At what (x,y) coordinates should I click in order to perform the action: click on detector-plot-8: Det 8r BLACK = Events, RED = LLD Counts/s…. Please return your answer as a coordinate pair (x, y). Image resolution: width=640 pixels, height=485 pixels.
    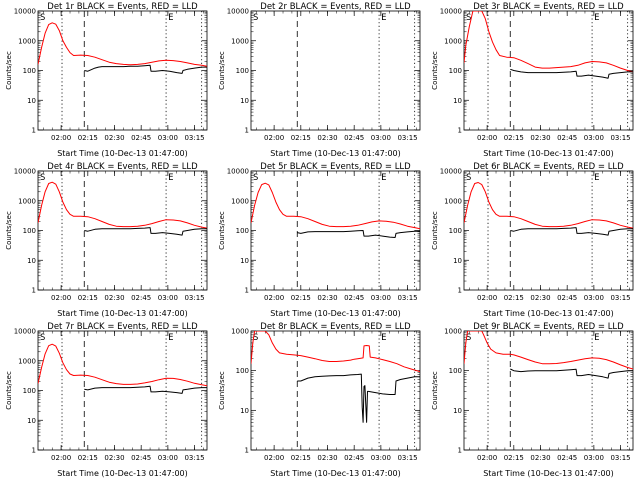
    Looking at the image, I should click on (319, 400).